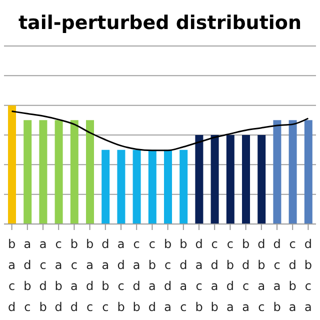 This screenshot has width=320, height=320. Describe the element at coordinates (58, 275) in the screenshot. I see `x-tick-label: c a b d` at that location.